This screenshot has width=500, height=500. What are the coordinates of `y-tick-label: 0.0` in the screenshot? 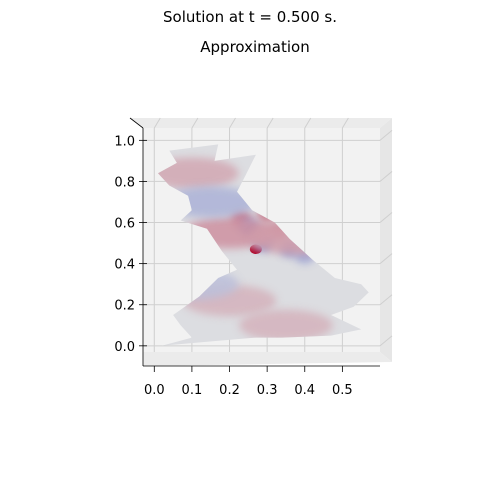 It's located at (124, 347).